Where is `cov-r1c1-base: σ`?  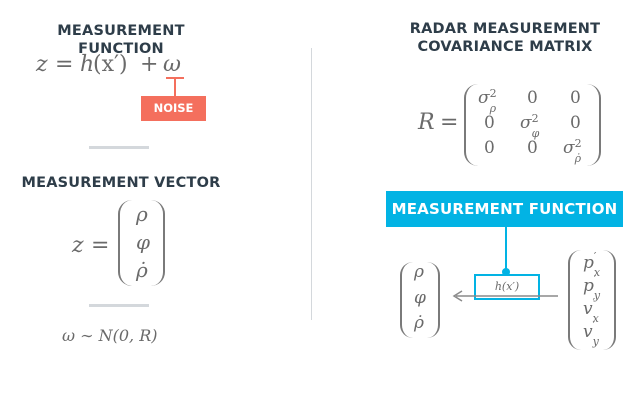 cov-r1c1-base: σ is located at coordinates (484, 98).